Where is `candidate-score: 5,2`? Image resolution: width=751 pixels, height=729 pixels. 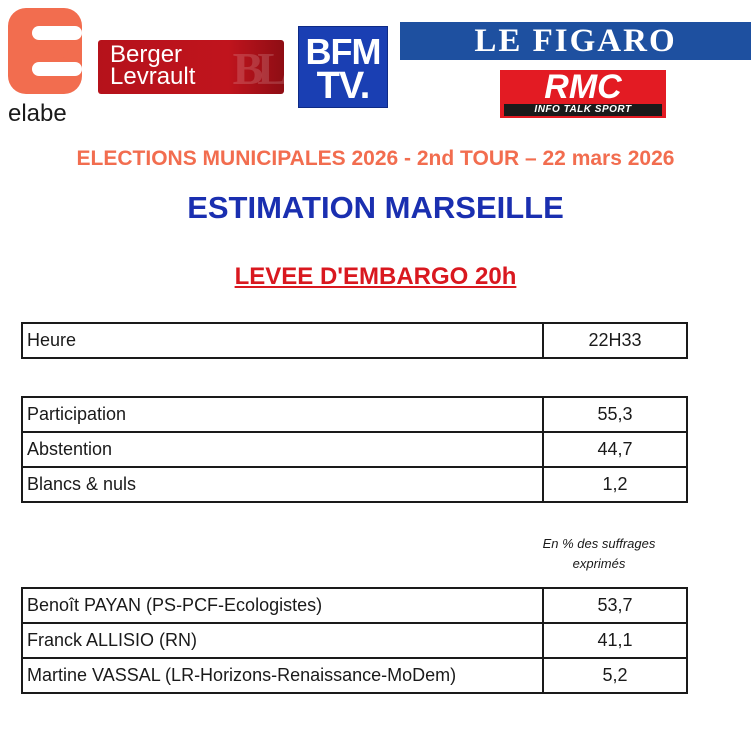 candidate-score: 5,2 is located at coordinates (615, 675).